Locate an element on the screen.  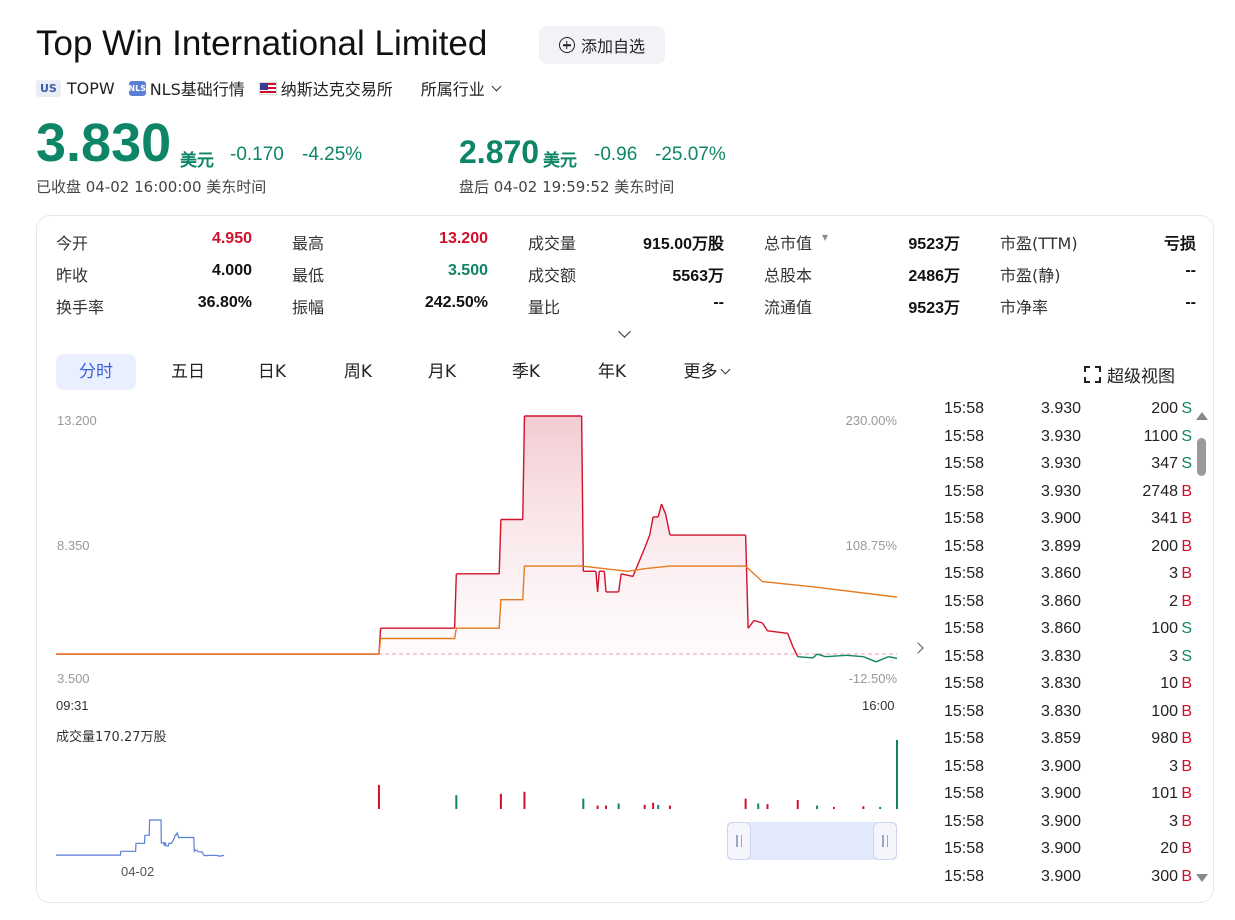
industry-dropdown: 所属行业 is located at coordinates (461, 88).